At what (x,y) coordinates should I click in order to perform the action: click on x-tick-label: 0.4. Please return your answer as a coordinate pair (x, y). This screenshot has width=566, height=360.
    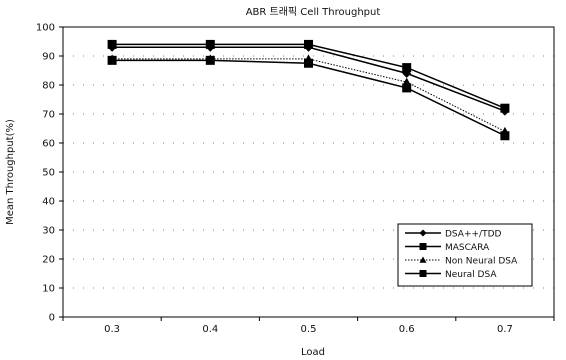
    Looking at the image, I should click on (210, 329).